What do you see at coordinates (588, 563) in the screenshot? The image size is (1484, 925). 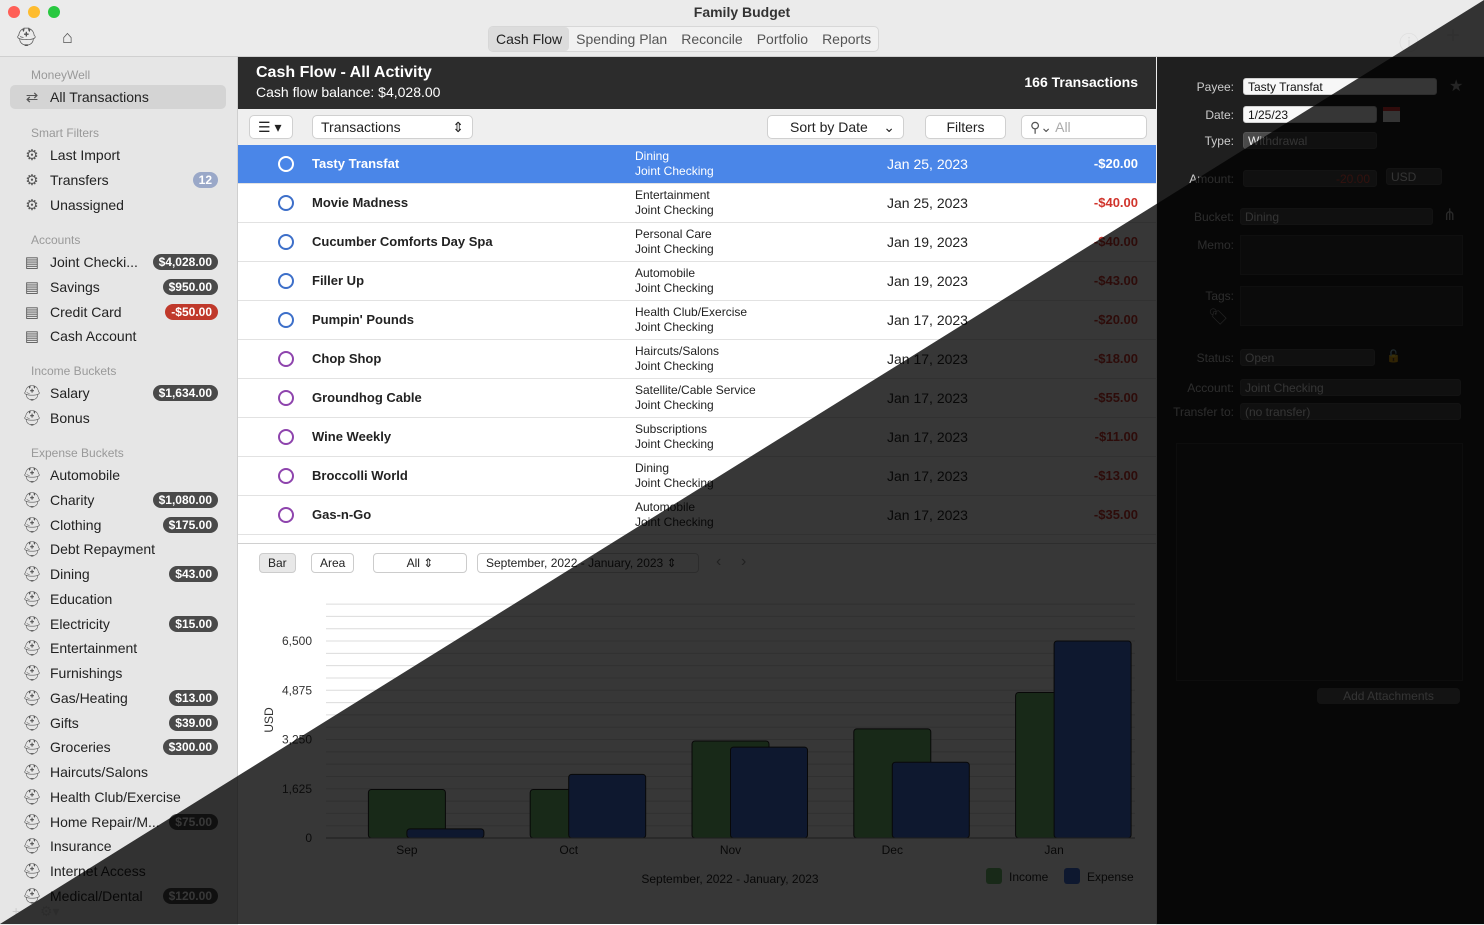 I see `chart-range-select: September, 2022 - January, 2023 ⇕` at bounding box center [588, 563].